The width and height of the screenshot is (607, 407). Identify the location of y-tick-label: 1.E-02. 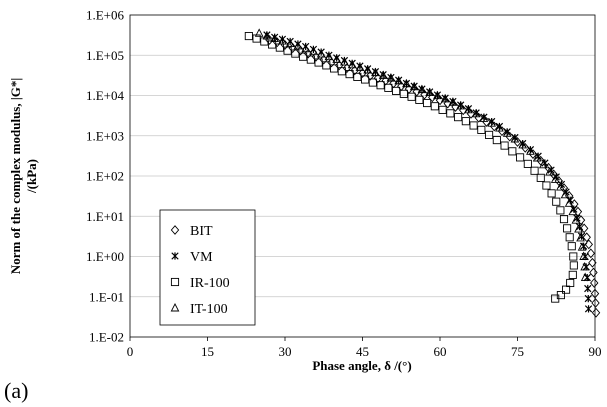
(106, 337).